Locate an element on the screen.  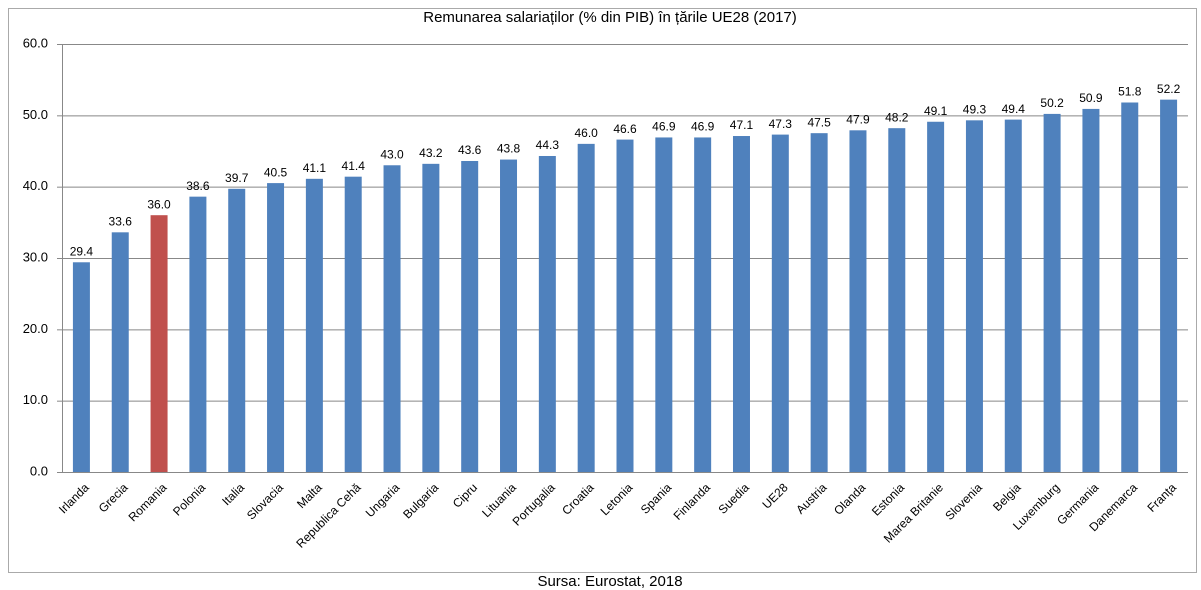
x-tick-label: Cipru is located at coordinates (465, 495).